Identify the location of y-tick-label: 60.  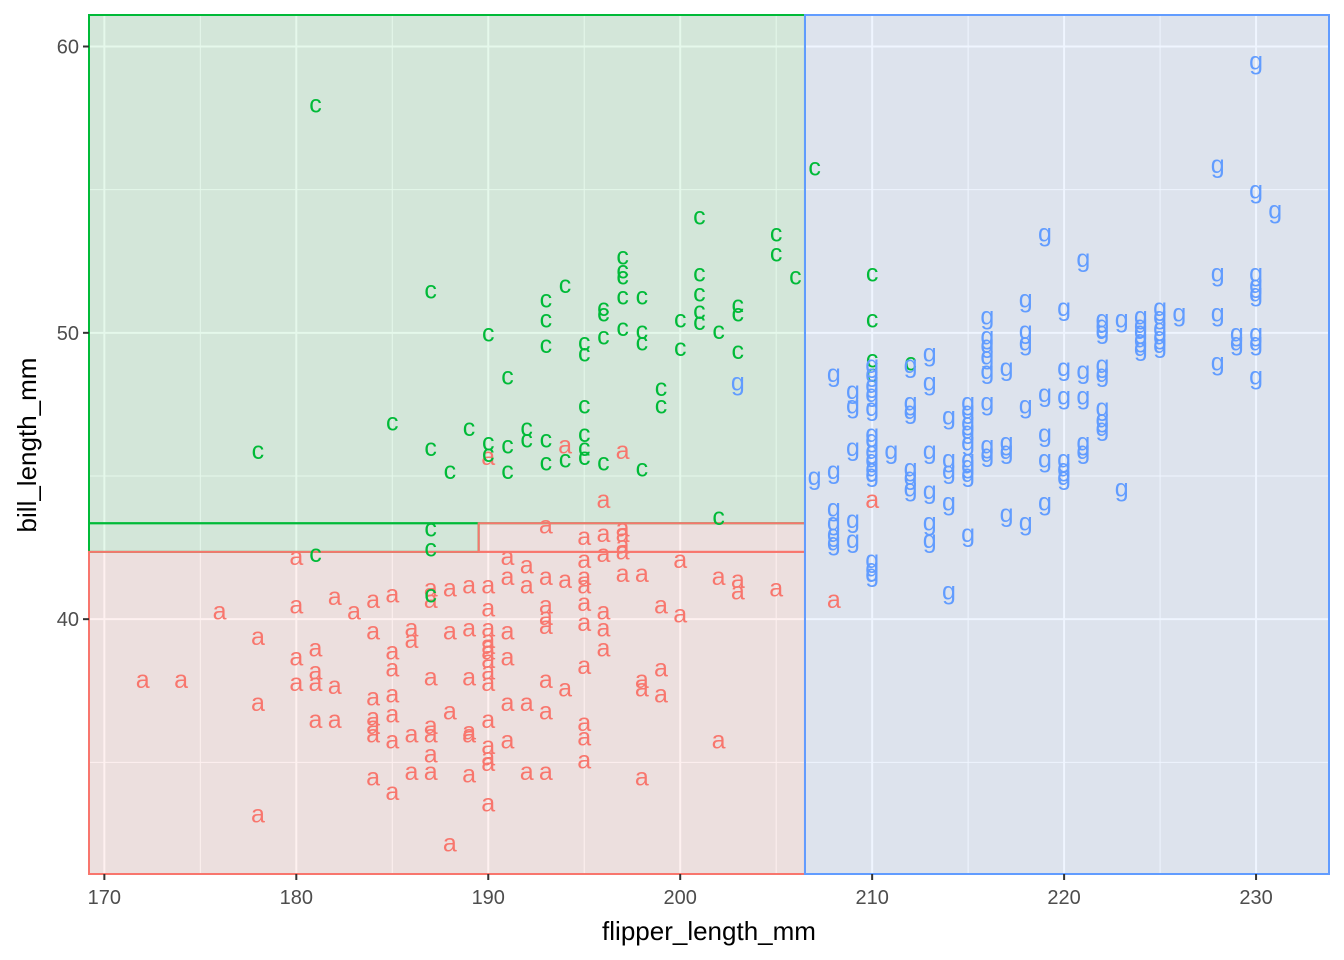
(68, 47).